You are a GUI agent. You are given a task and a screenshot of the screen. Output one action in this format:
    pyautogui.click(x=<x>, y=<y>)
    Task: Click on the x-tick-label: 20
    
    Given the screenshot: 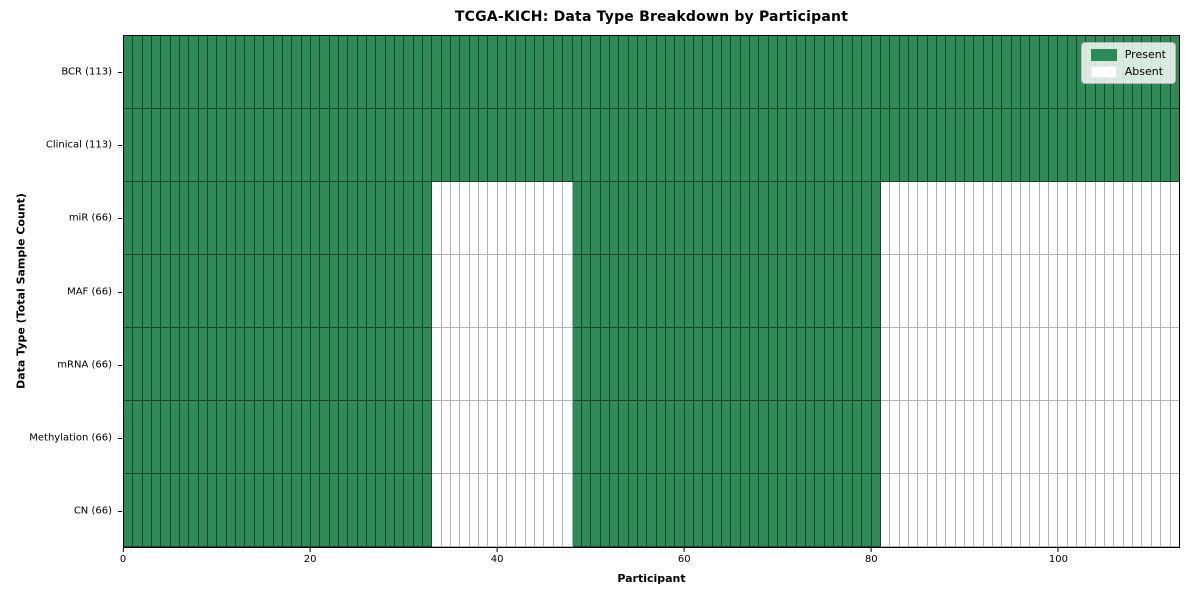 What is the action you would take?
    pyautogui.click(x=310, y=559)
    